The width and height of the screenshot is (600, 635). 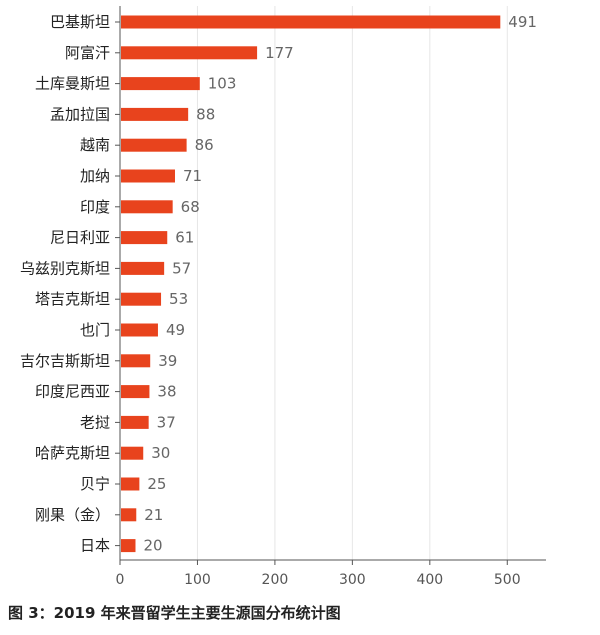 What do you see at coordinates (95, 176) in the screenshot?
I see `category-label: 加纳` at bounding box center [95, 176].